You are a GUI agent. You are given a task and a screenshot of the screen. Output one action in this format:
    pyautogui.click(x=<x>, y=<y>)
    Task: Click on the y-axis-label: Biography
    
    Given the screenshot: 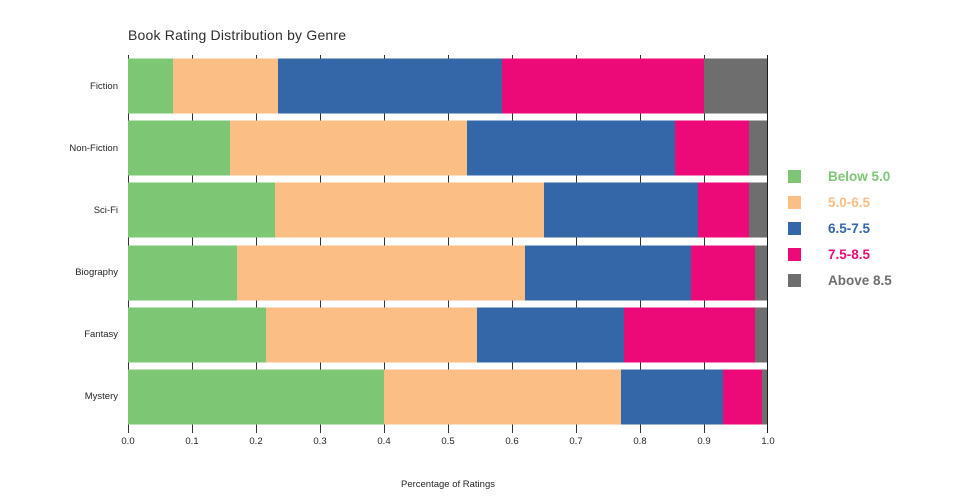 What is the action you would take?
    pyautogui.click(x=96, y=273)
    